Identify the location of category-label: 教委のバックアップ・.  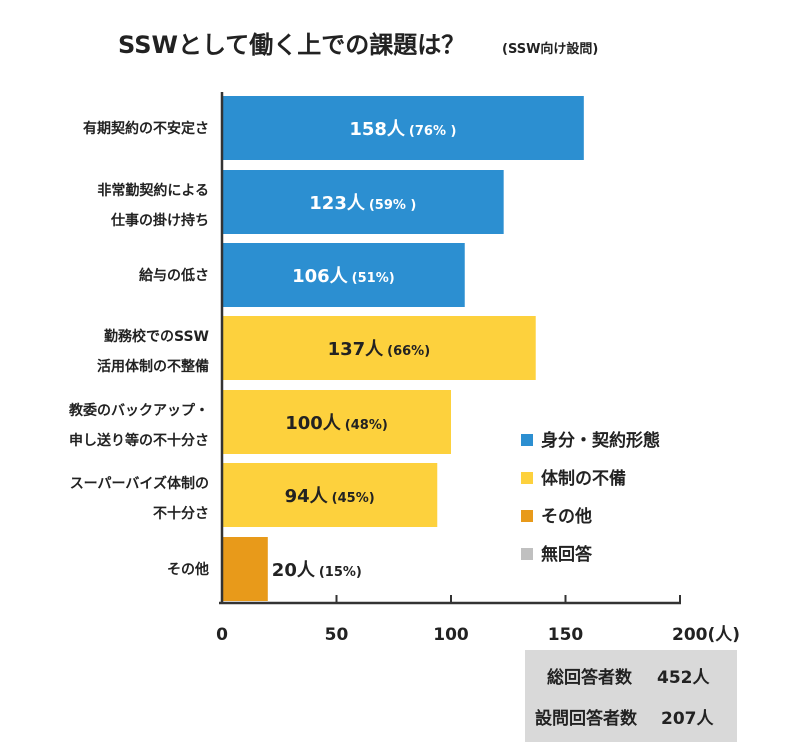
(139, 410).